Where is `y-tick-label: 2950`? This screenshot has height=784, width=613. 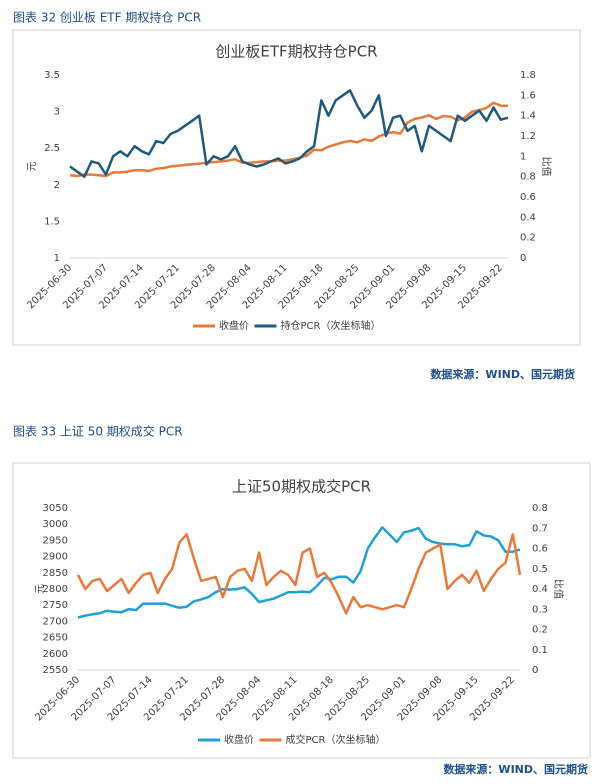
y-tick-label: 2950 is located at coordinates (55, 540).